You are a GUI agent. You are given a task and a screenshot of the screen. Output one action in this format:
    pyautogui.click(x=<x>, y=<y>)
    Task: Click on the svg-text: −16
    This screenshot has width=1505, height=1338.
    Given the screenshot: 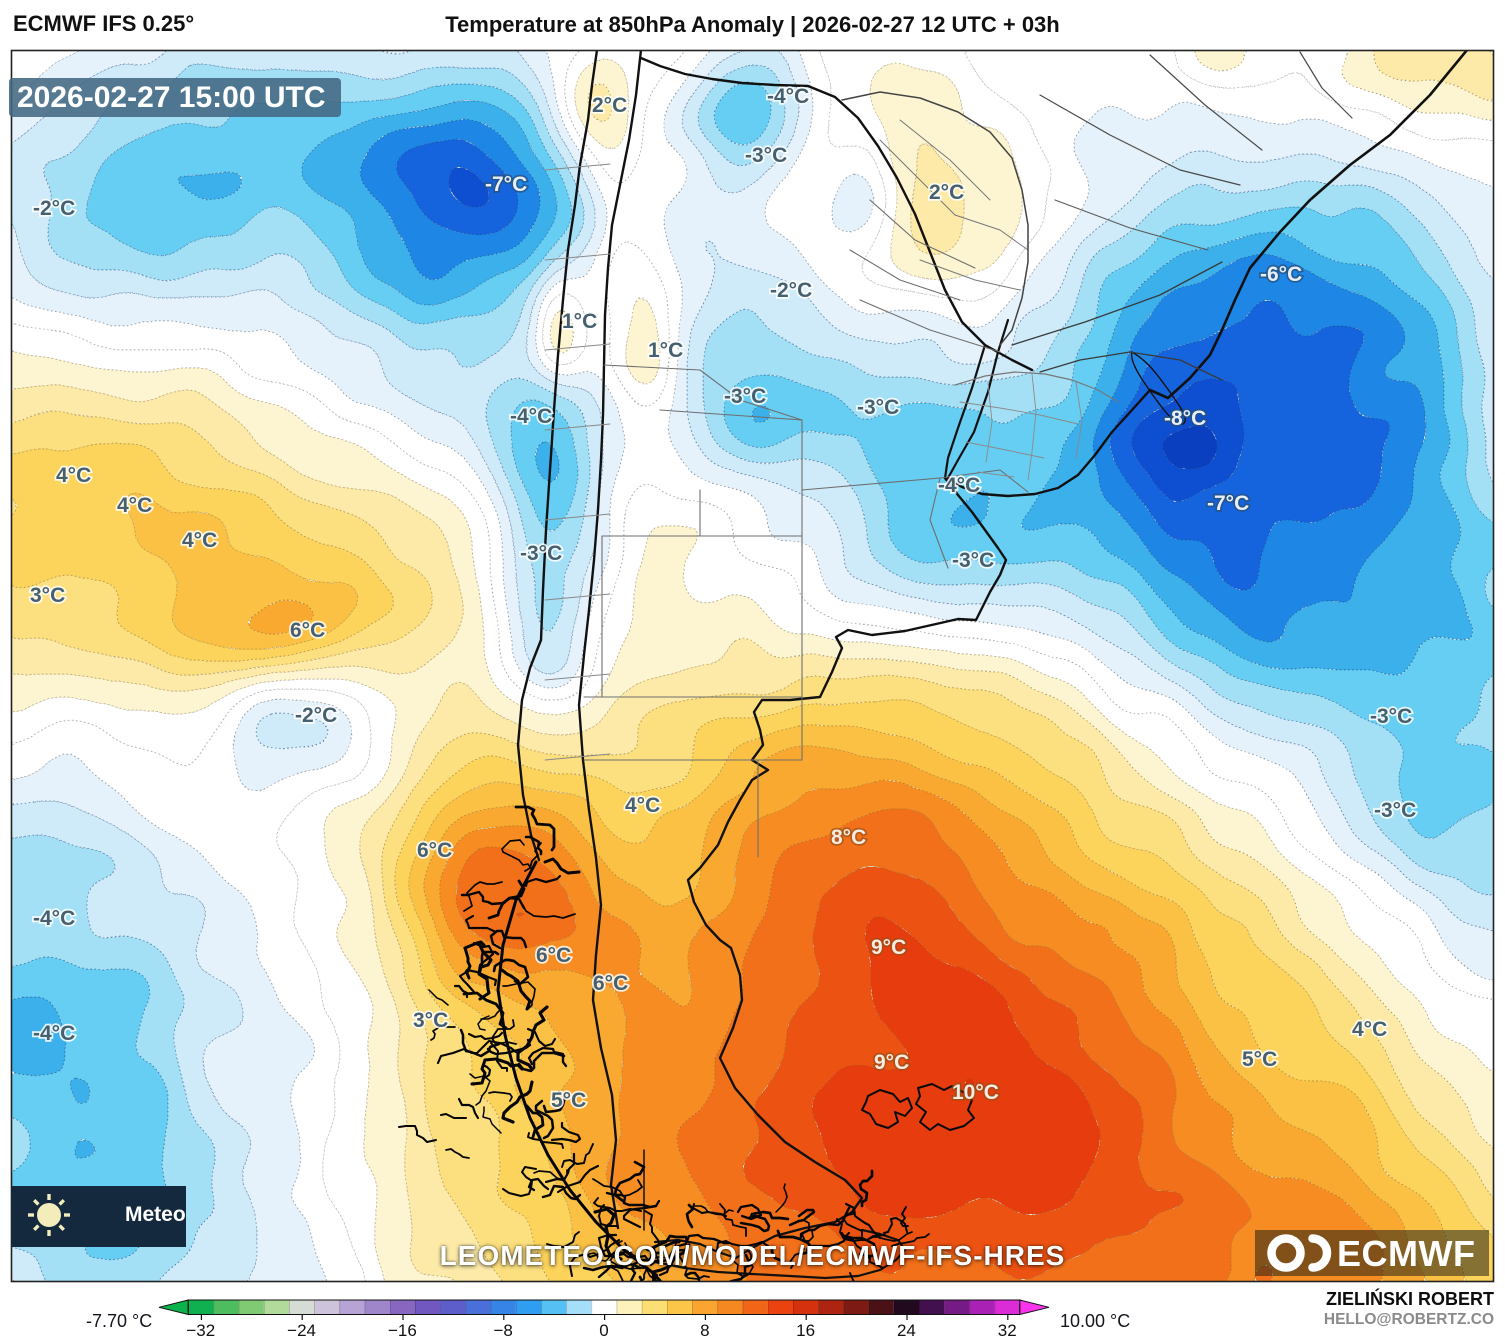 What is the action you would take?
    pyautogui.click(x=402, y=1329)
    